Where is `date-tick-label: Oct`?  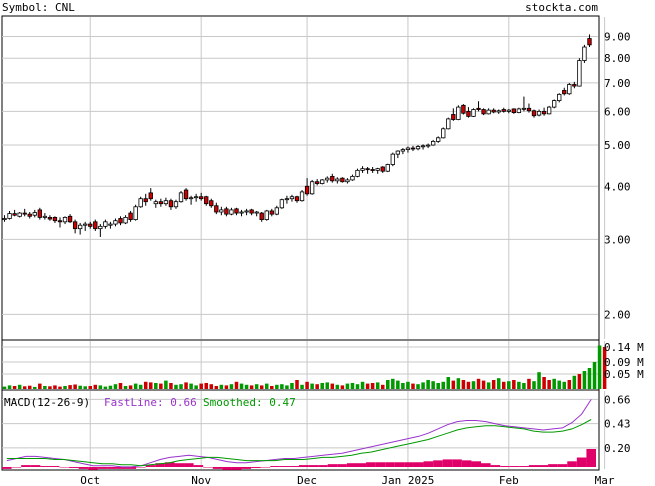
date-tick-label: Oct is located at coordinates (90, 480).